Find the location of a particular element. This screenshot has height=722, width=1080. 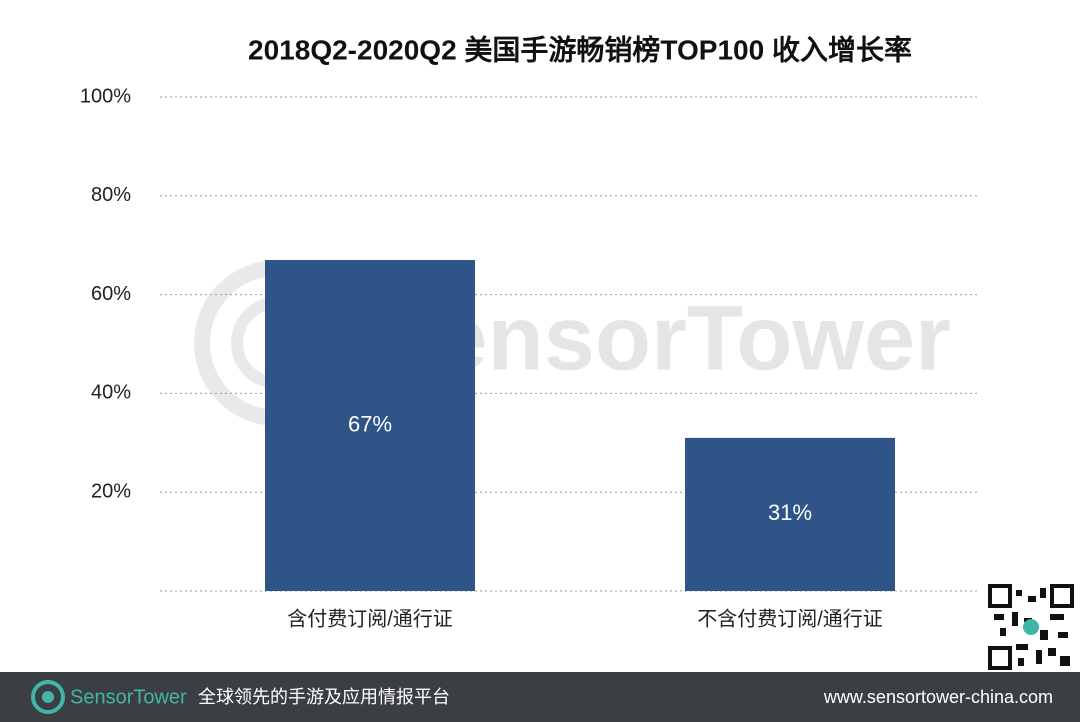

y-tick-label: 60% is located at coordinates (111, 294).